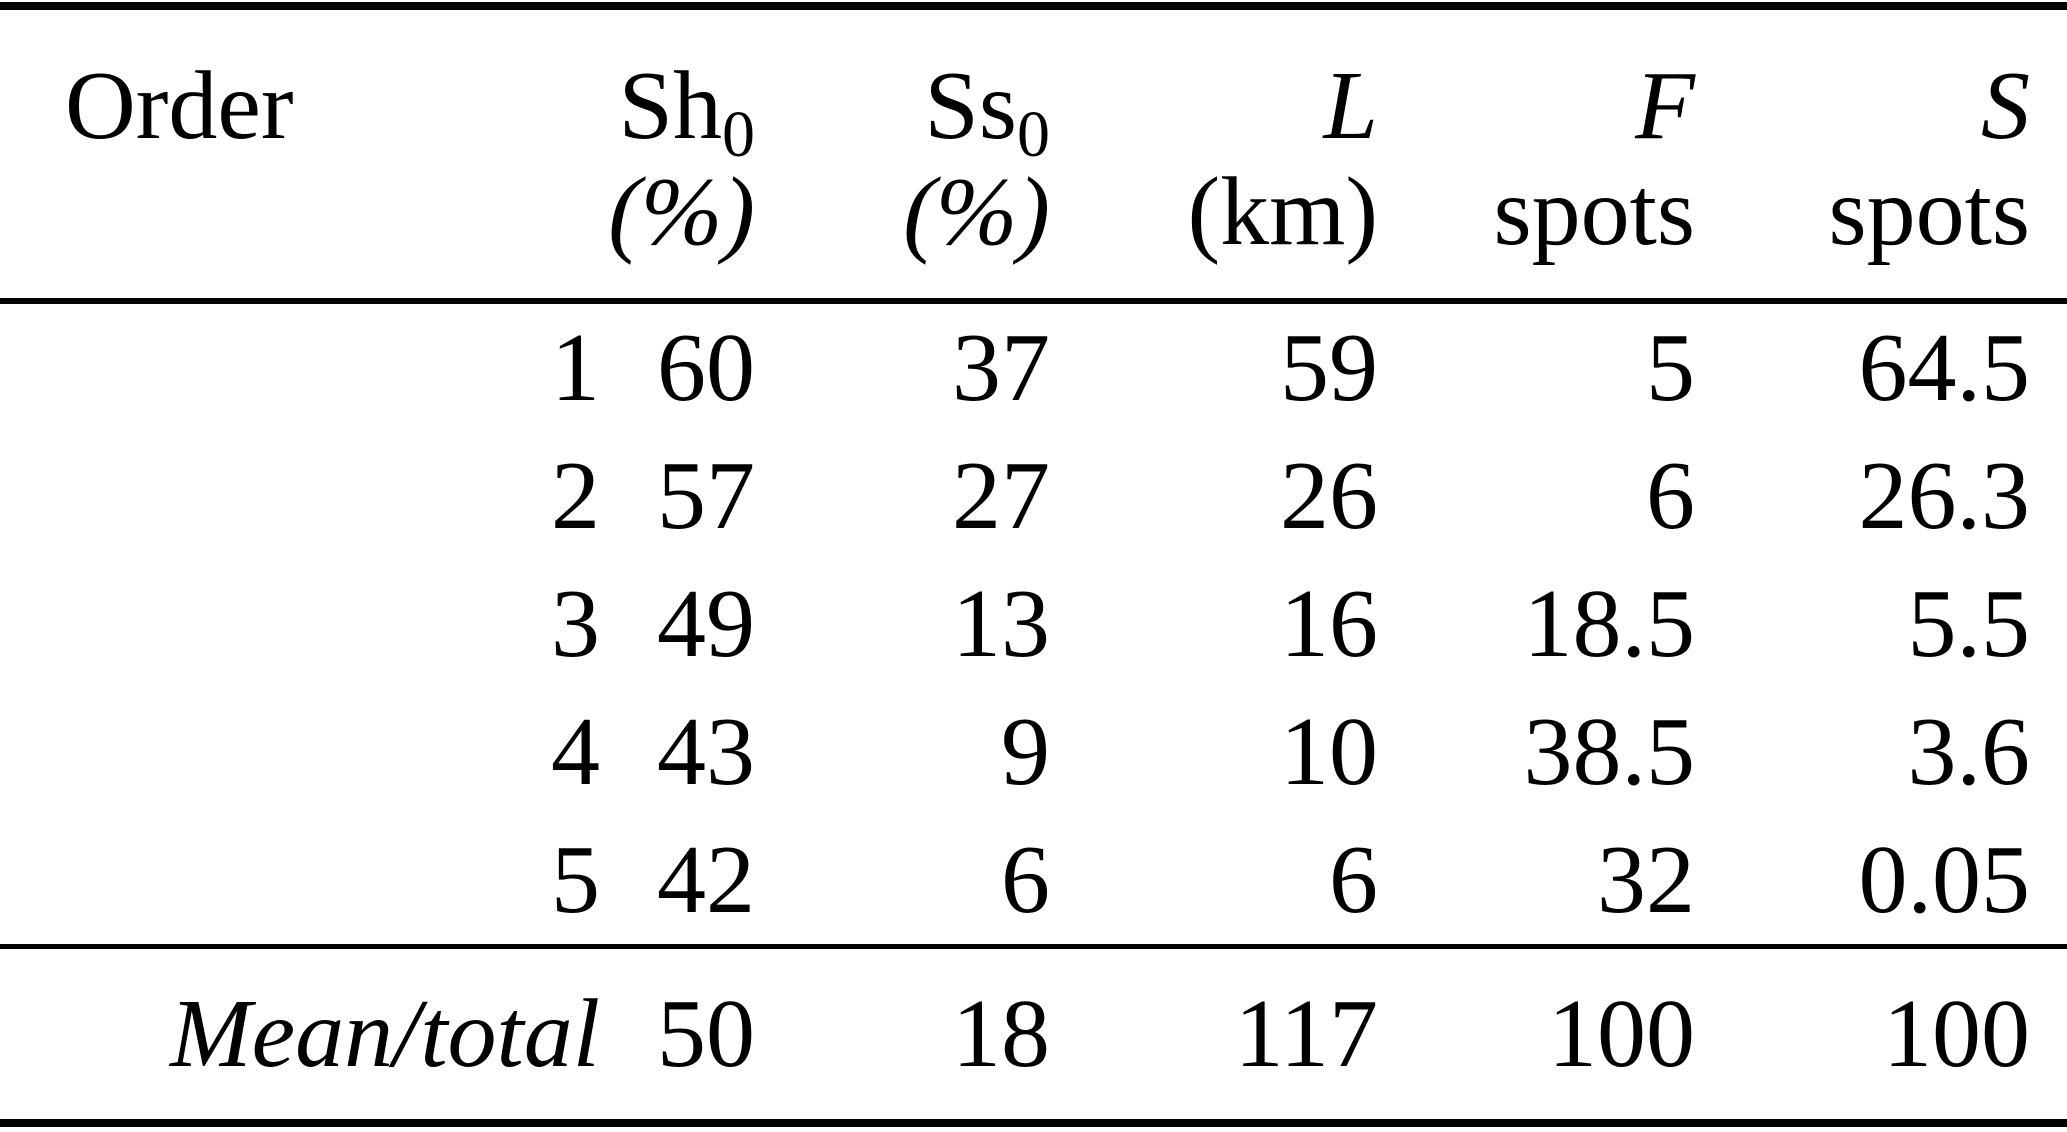 The width and height of the screenshot is (2067, 1132). Describe the element at coordinates (1944, 880) in the screenshot. I see `cell-s-spots: 0.05` at that location.